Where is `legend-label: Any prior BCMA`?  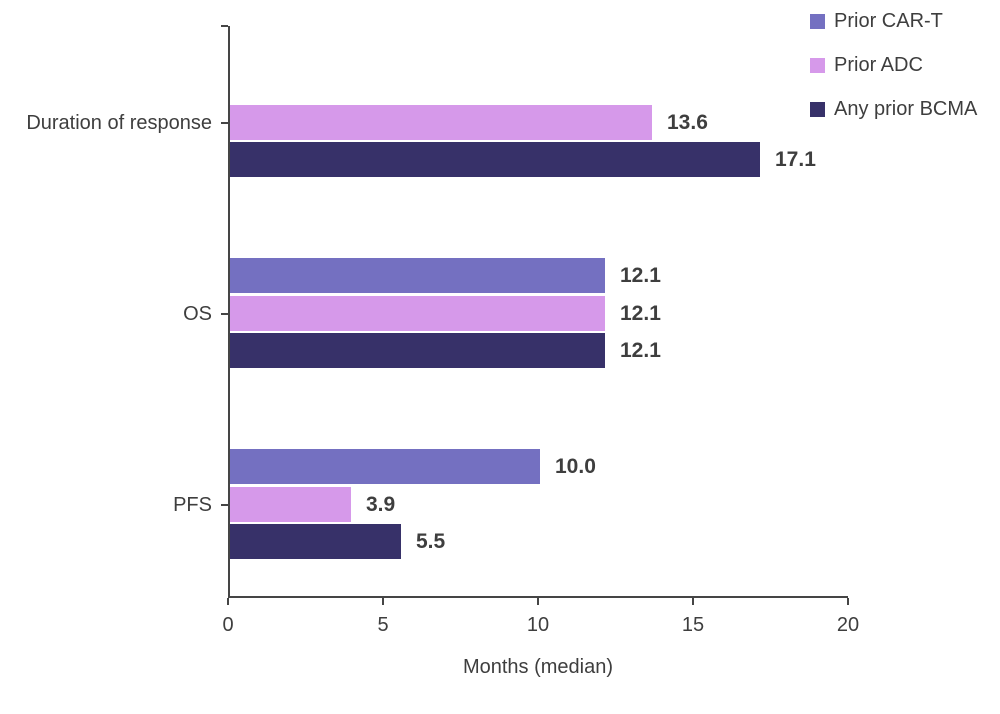 legend-label: Any prior BCMA is located at coordinates (906, 108).